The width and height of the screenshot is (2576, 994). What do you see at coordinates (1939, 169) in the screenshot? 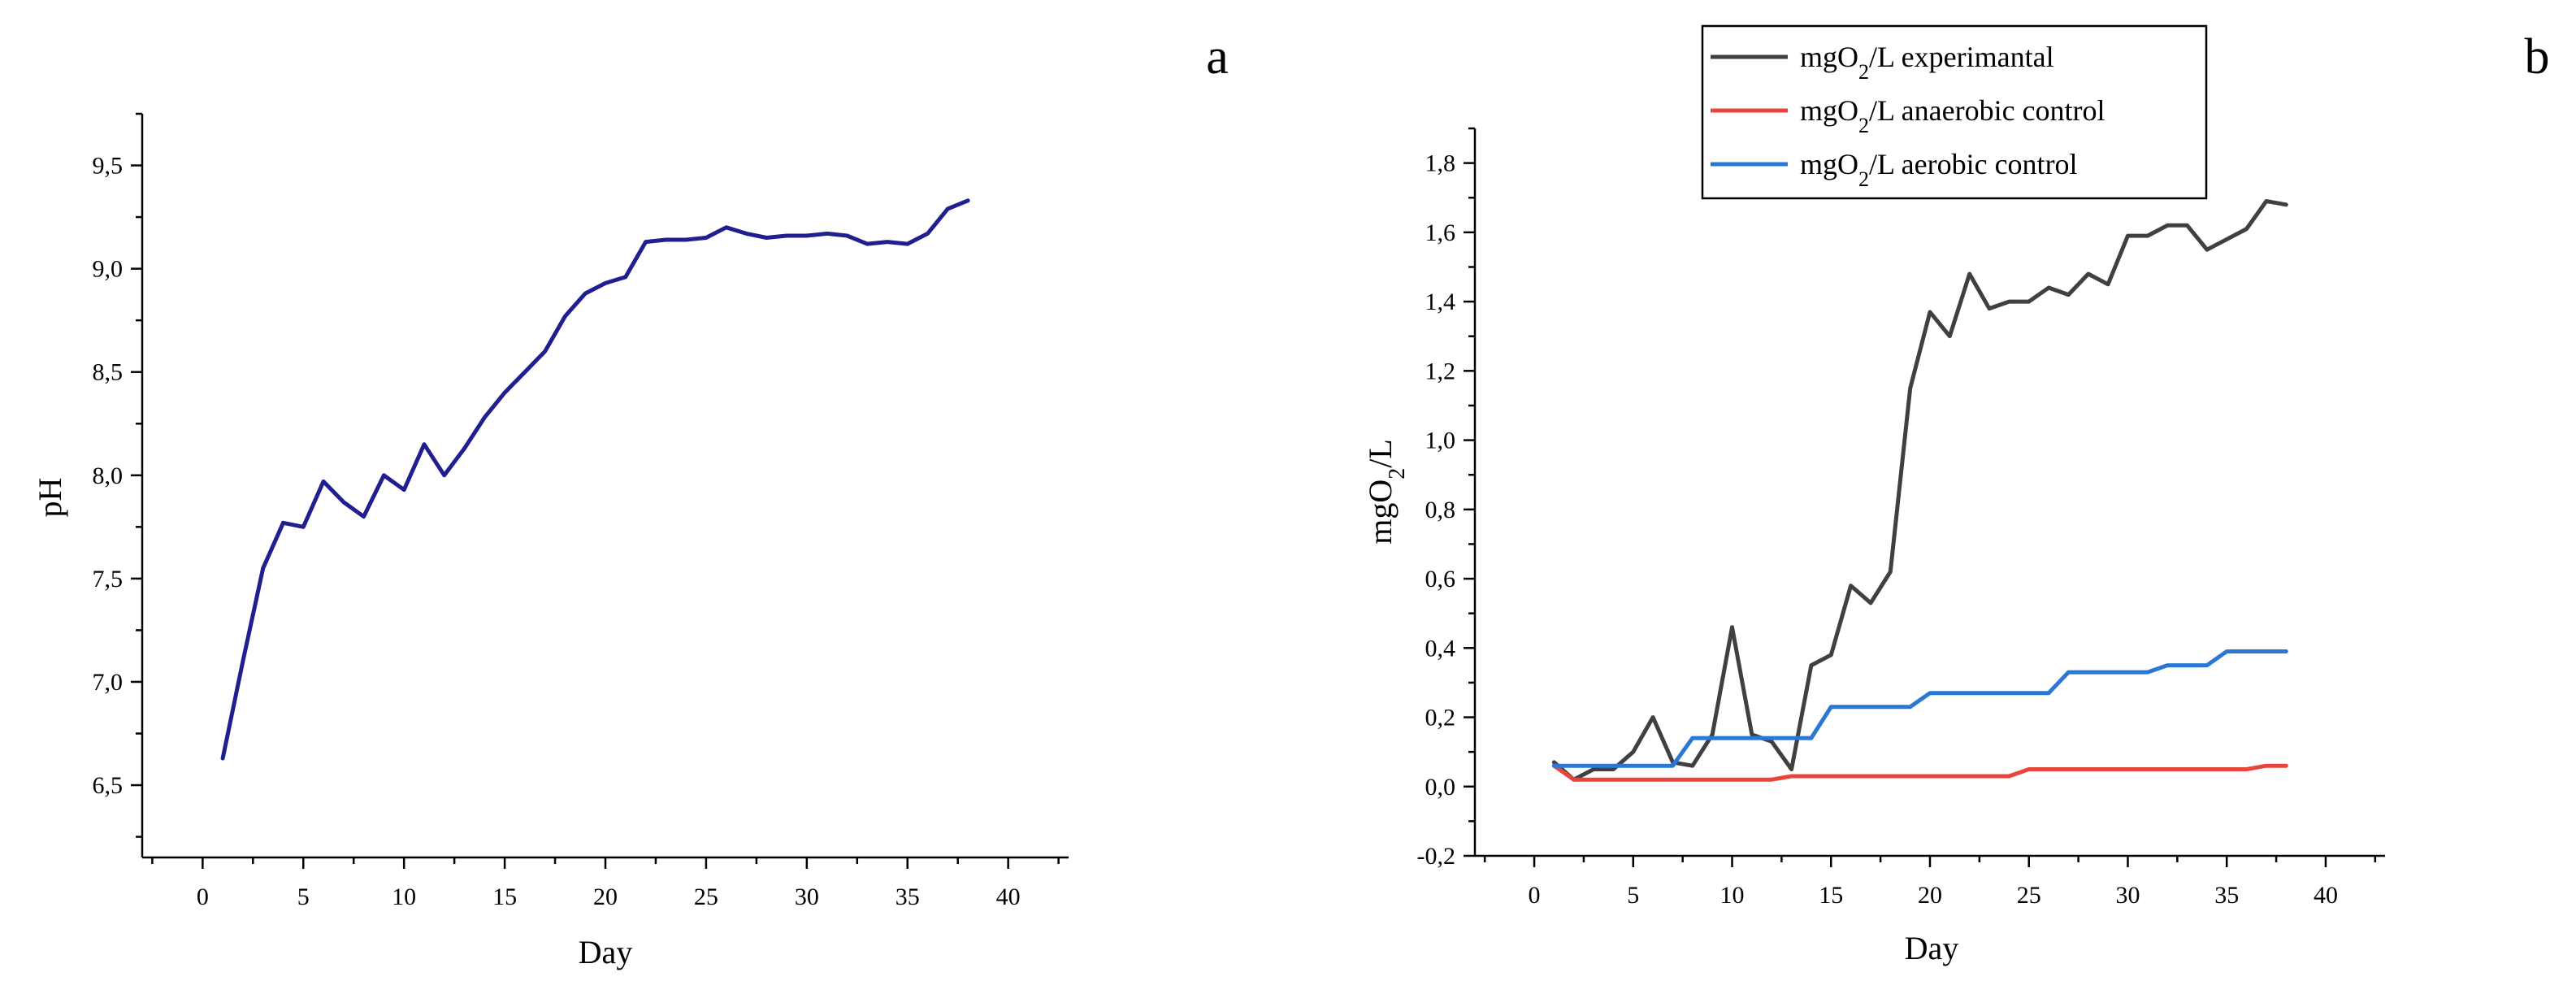
I see `legend-label-aerobic-control: mgO2/L aerobic control` at bounding box center [1939, 169].